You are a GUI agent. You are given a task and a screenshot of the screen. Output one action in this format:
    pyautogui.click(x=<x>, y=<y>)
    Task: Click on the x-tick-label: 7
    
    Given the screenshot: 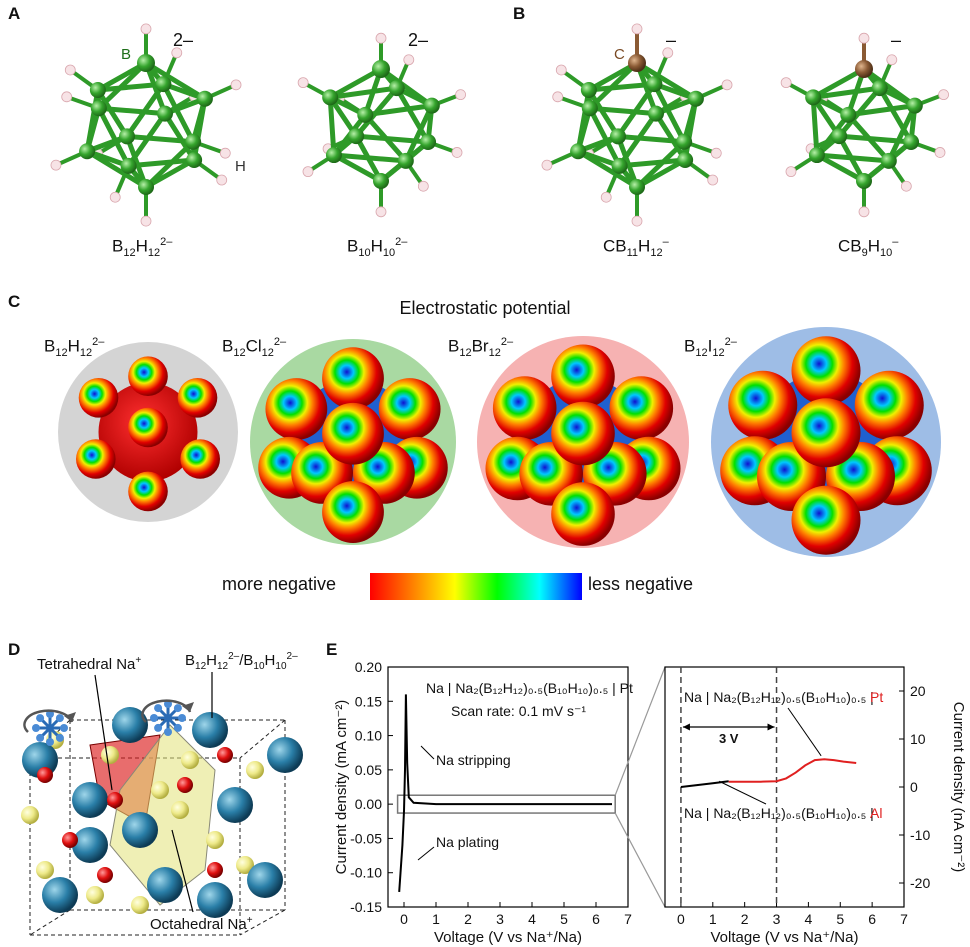 What is the action you would take?
    pyautogui.click(x=628, y=919)
    